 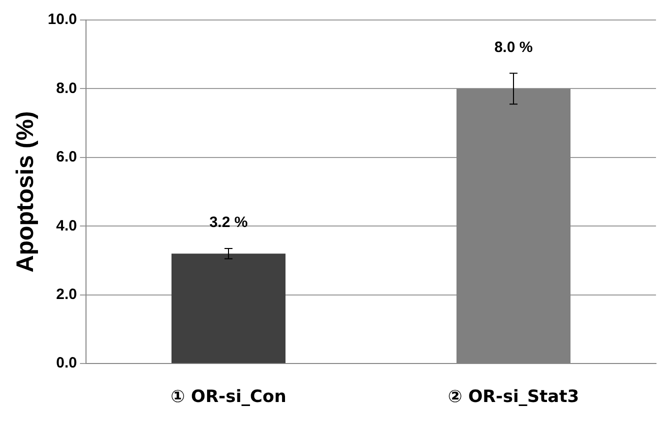 What do you see at coordinates (66, 88) in the screenshot?
I see `y-tick-label: 8.0` at bounding box center [66, 88].